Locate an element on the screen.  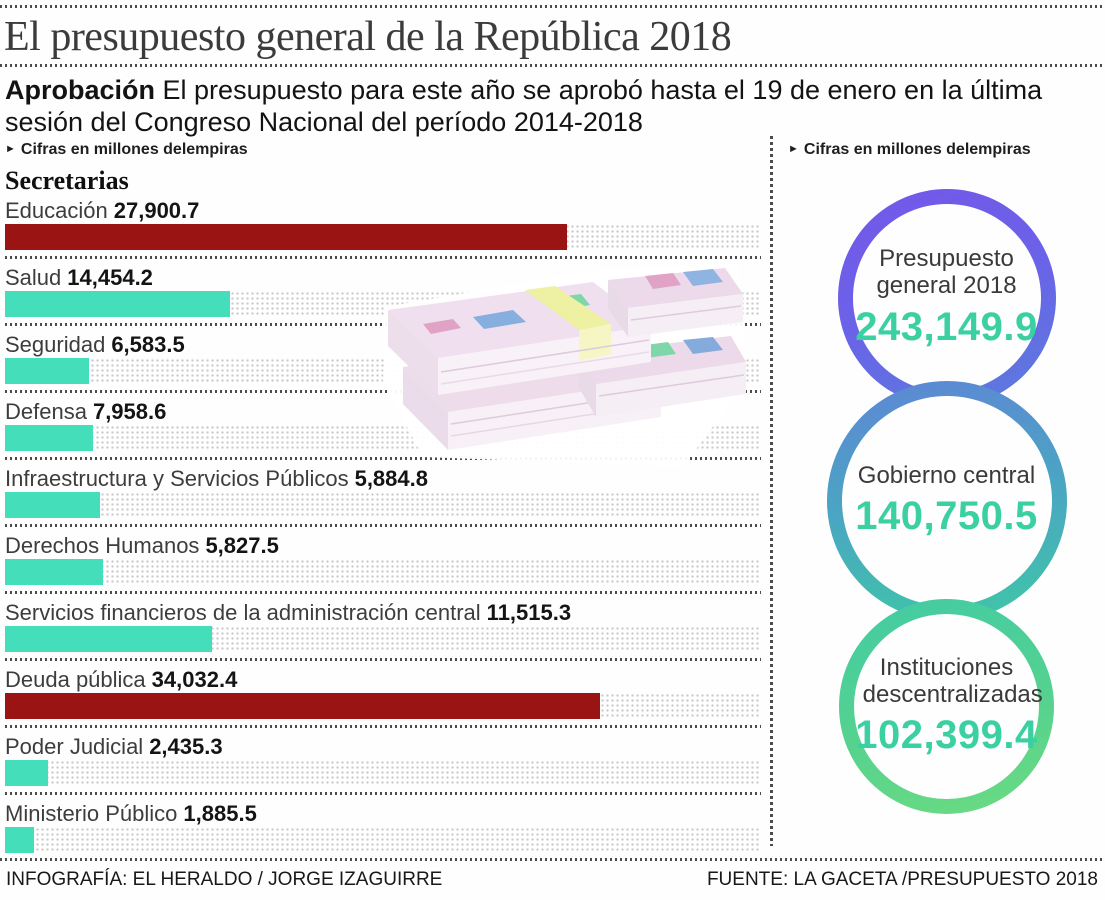
circle-label: Presupuesto general 2018 is located at coordinates (946, 272).